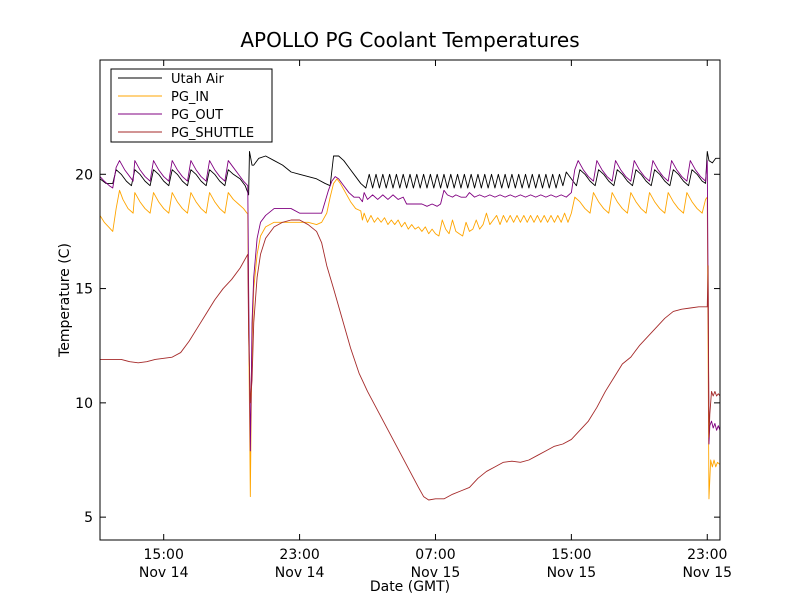 Image resolution: width=800 pixels, height=600 pixels. Describe the element at coordinates (212, 133) in the screenshot. I see `legend-label-pg-shuttle: PG_SHUTTLE` at that location.